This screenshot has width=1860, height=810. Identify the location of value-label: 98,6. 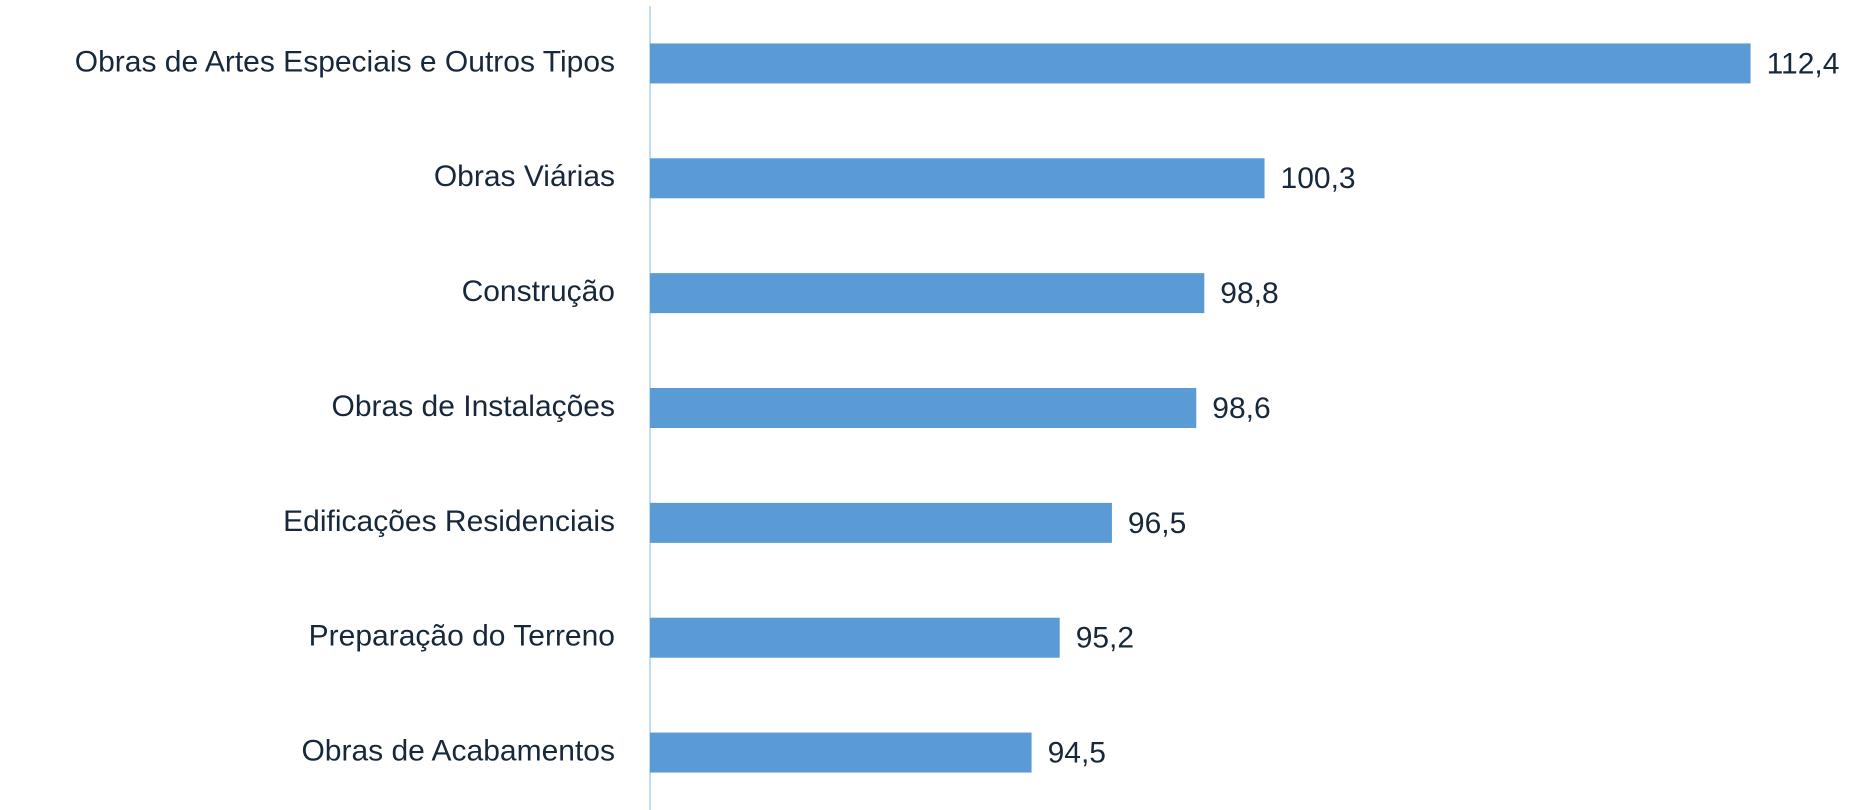
(1241, 408).